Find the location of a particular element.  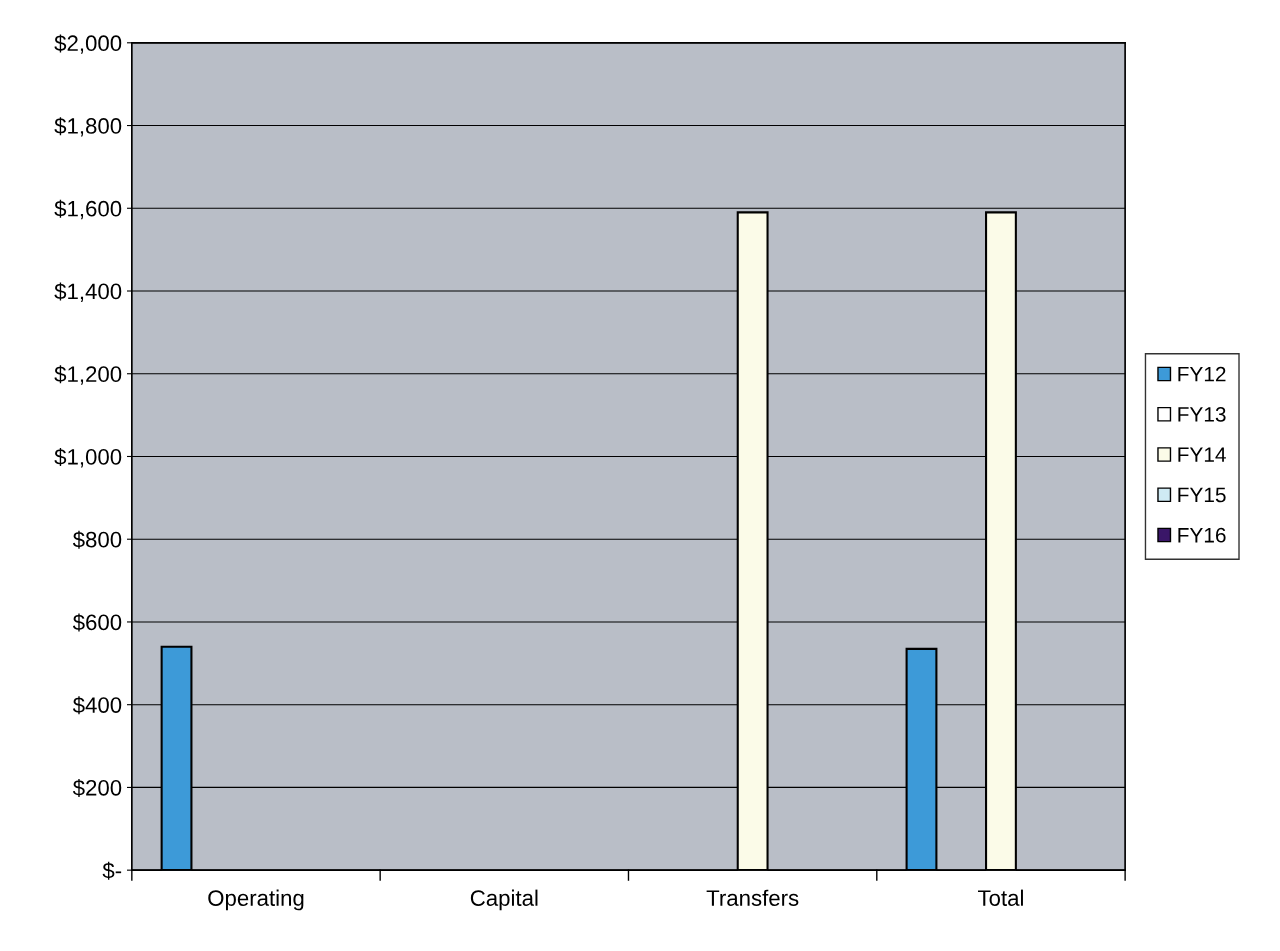

legend-label: FY12 is located at coordinates (1202, 374).